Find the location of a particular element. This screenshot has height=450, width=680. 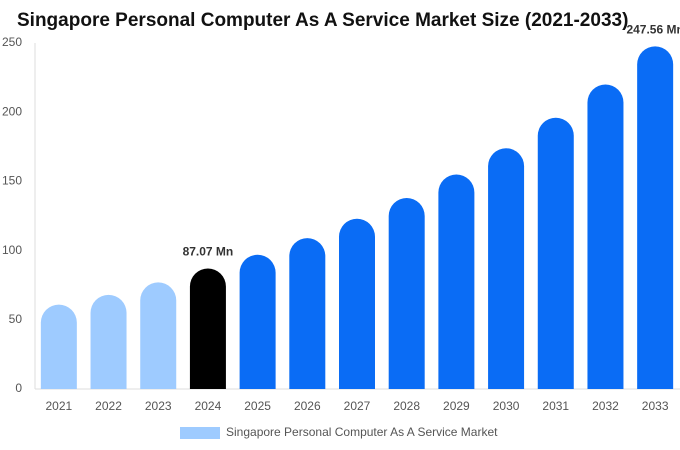

x-tick-label: 2026 is located at coordinates (307, 406).